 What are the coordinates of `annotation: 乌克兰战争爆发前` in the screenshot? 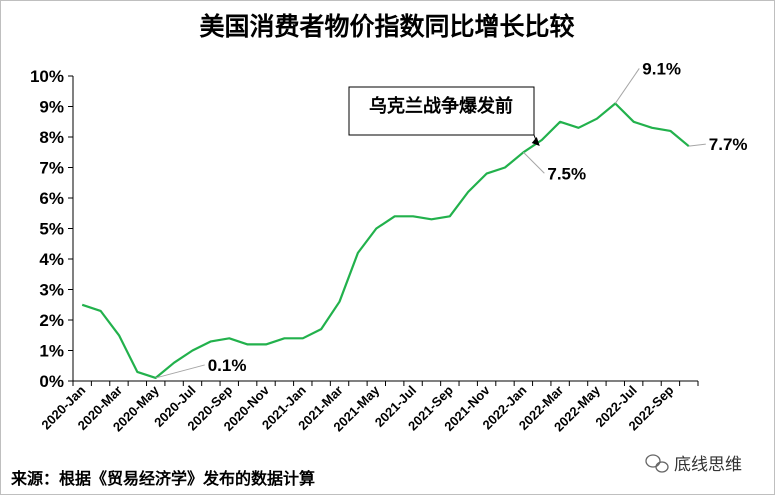 It's located at (444, 116).